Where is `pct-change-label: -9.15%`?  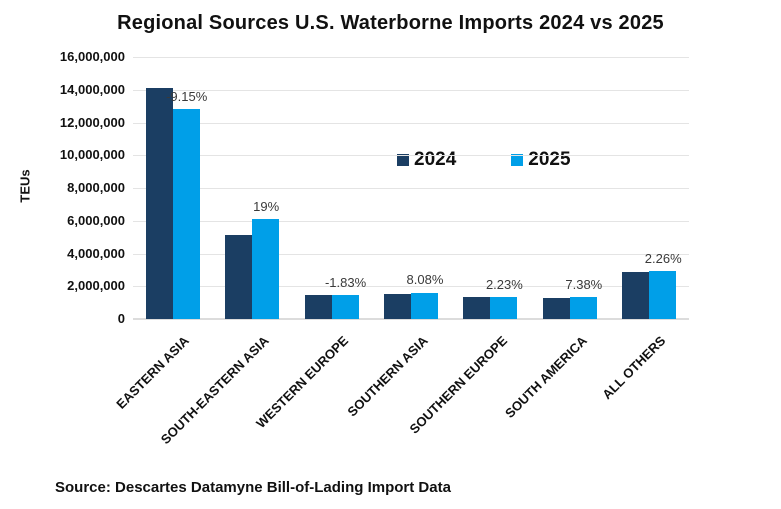
pct-change-label: -9.15% is located at coordinates (187, 97).